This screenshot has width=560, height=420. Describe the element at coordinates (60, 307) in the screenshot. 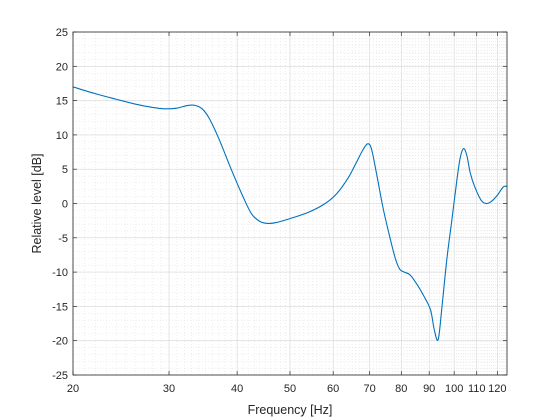

I see `y-tick-label: -15` at that location.